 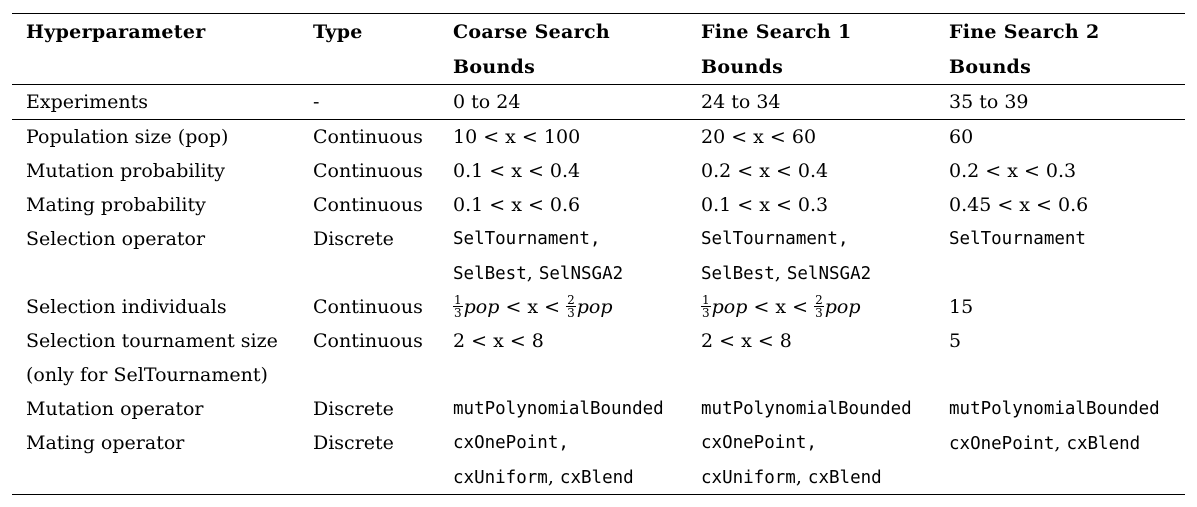 What do you see at coordinates (1060, 67) in the screenshot?
I see `header-fine2-line2: Bounds` at bounding box center [1060, 67].